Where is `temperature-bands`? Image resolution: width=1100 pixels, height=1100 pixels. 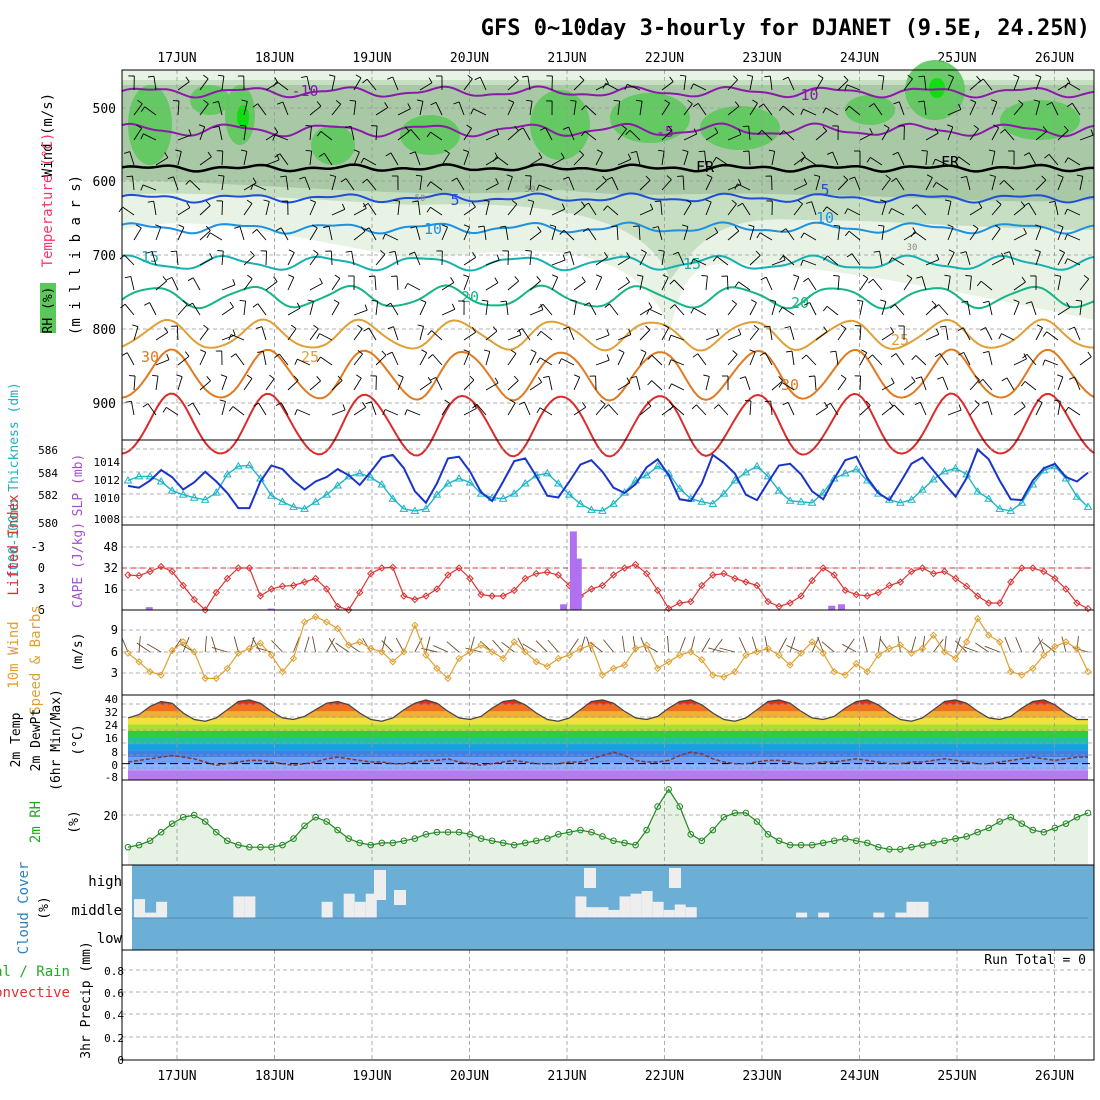
temperature-bands is located at coordinates (608, 739).